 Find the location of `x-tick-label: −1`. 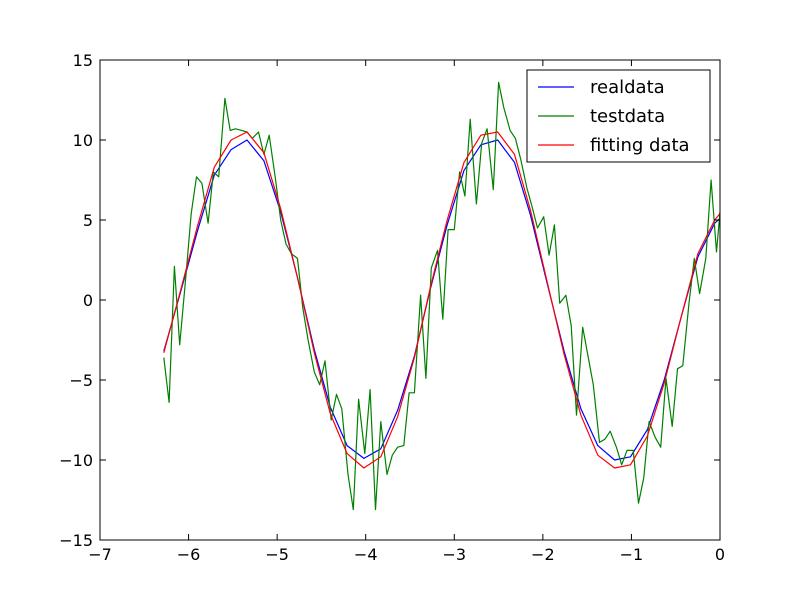

x-tick-label: −1 is located at coordinates (632, 554).